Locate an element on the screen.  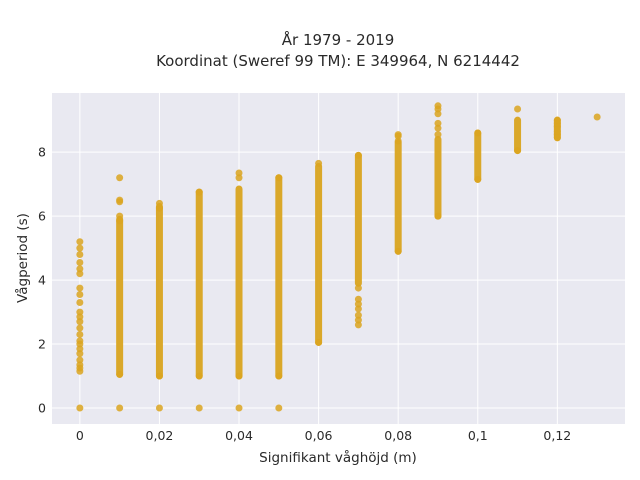
x-tick-label: 0 is located at coordinates (80, 435).